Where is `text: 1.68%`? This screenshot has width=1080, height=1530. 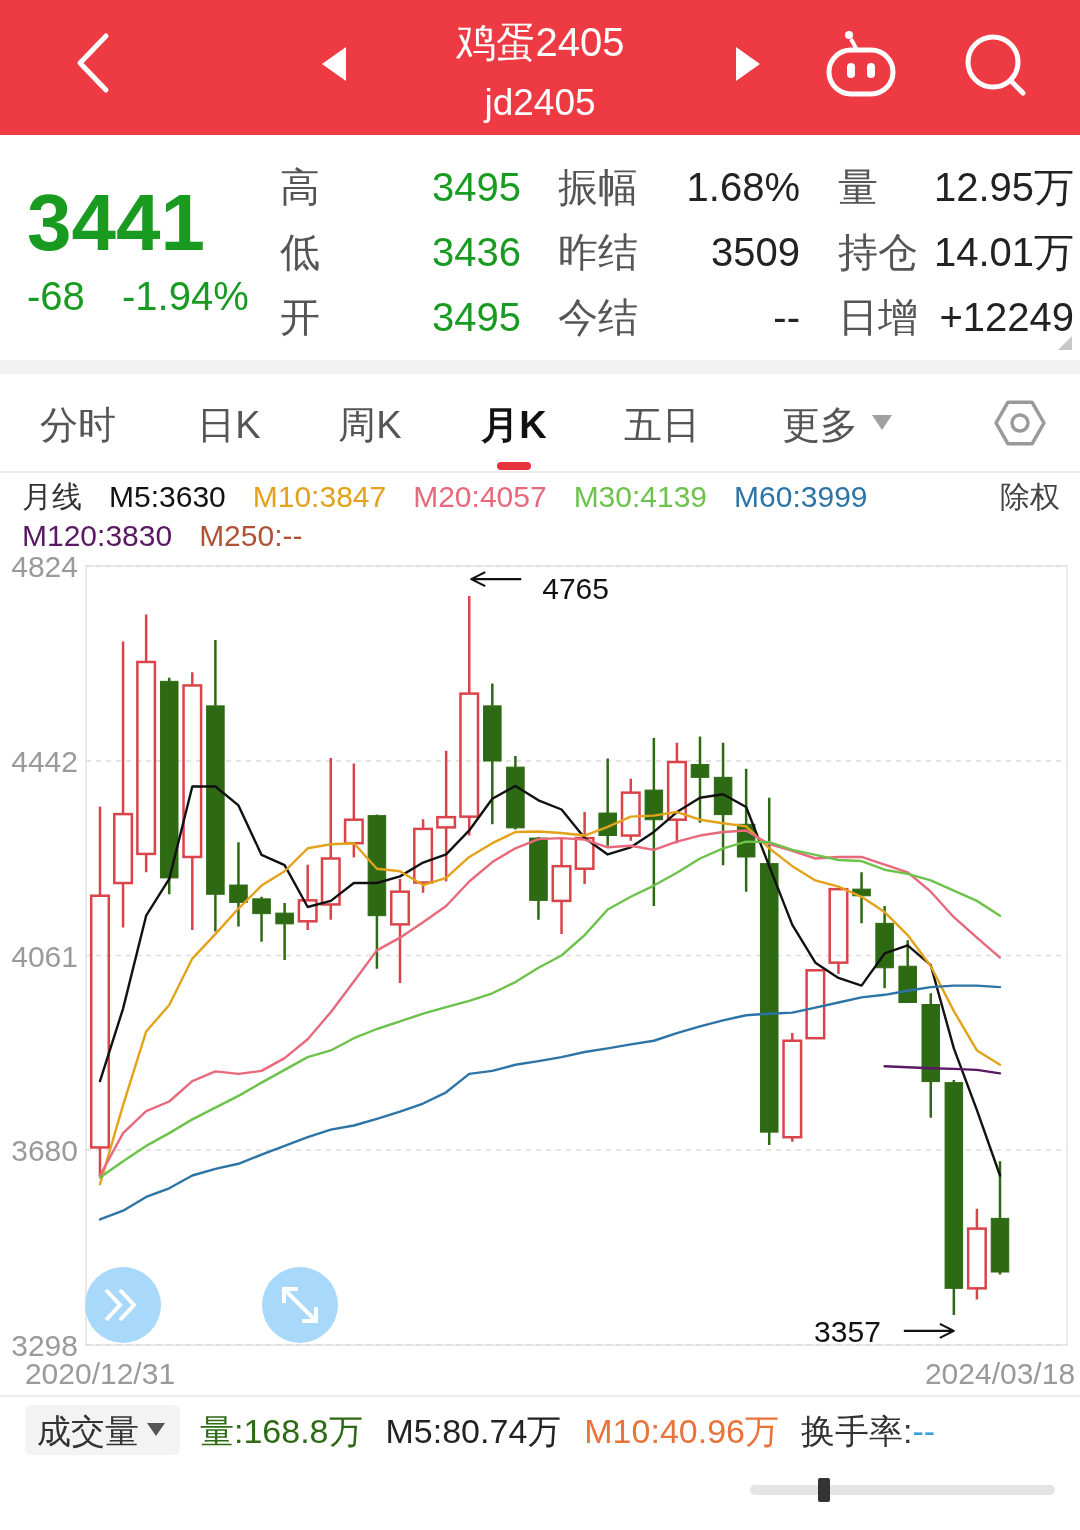
text: 1.68% is located at coordinates (743, 187).